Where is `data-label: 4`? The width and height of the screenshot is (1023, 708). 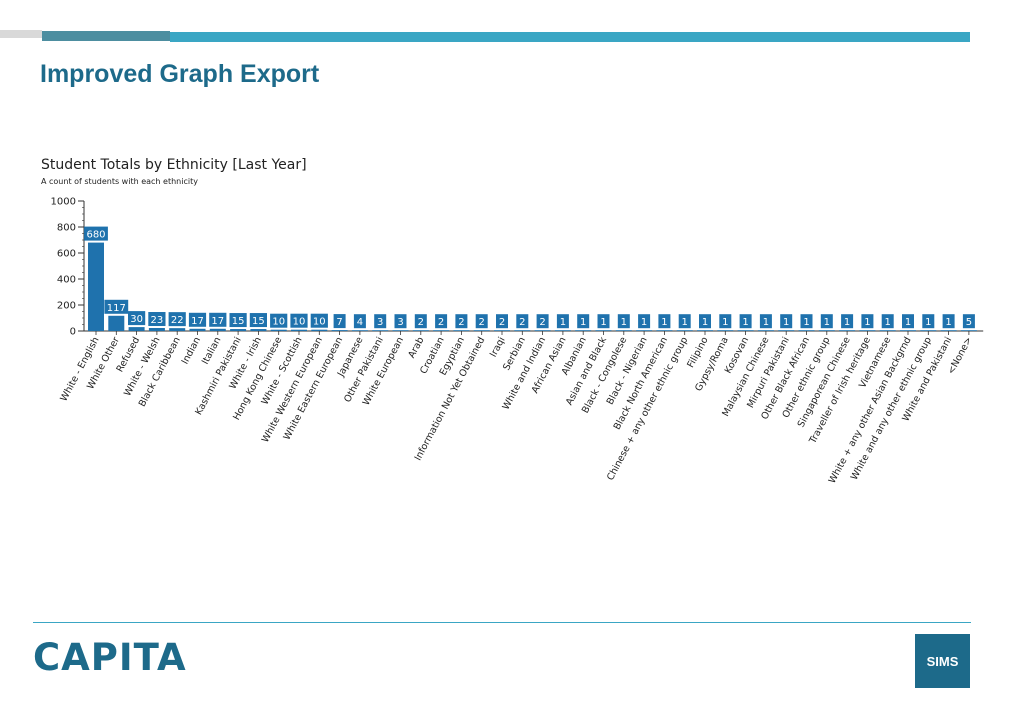
data-label: 4 is located at coordinates (360, 322).